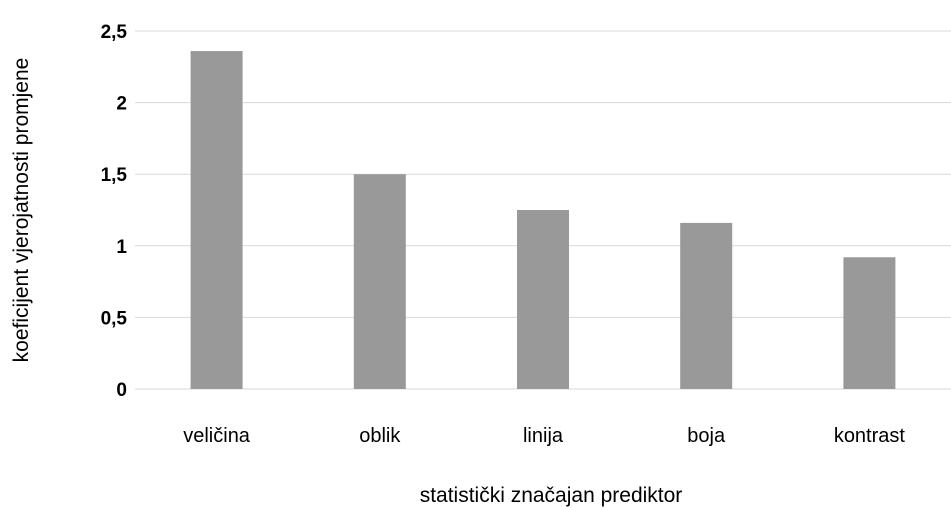  Describe the element at coordinates (114, 318) in the screenshot. I see `y-tick-label: 0,5` at that location.